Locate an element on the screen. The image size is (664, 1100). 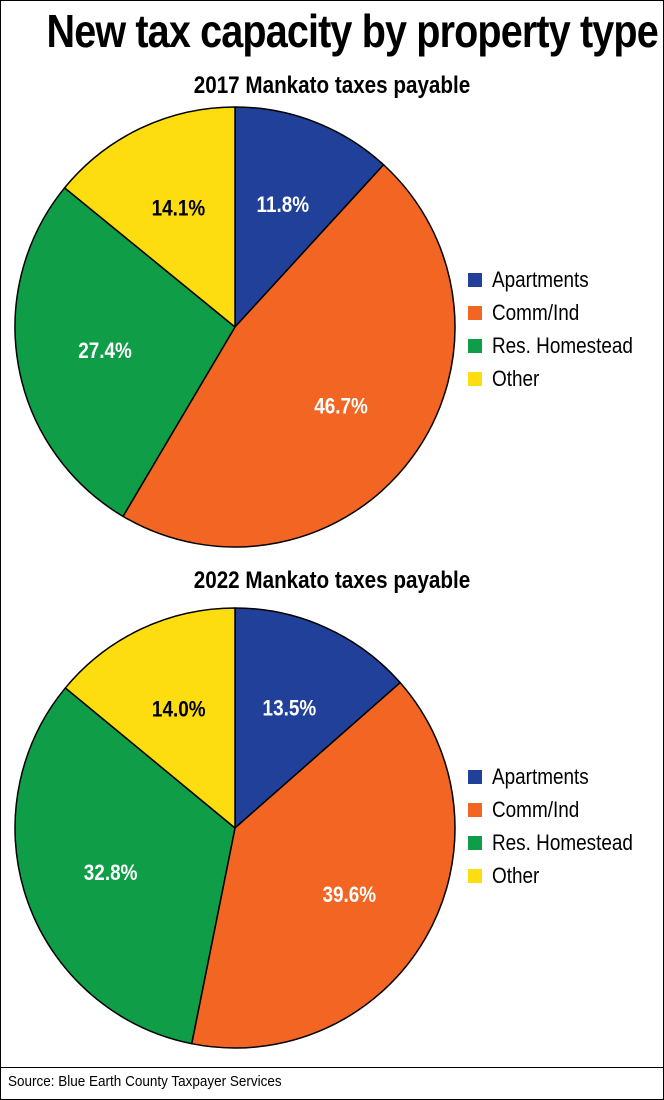
slice-label-apartments: 11.8% is located at coordinates (283, 205).